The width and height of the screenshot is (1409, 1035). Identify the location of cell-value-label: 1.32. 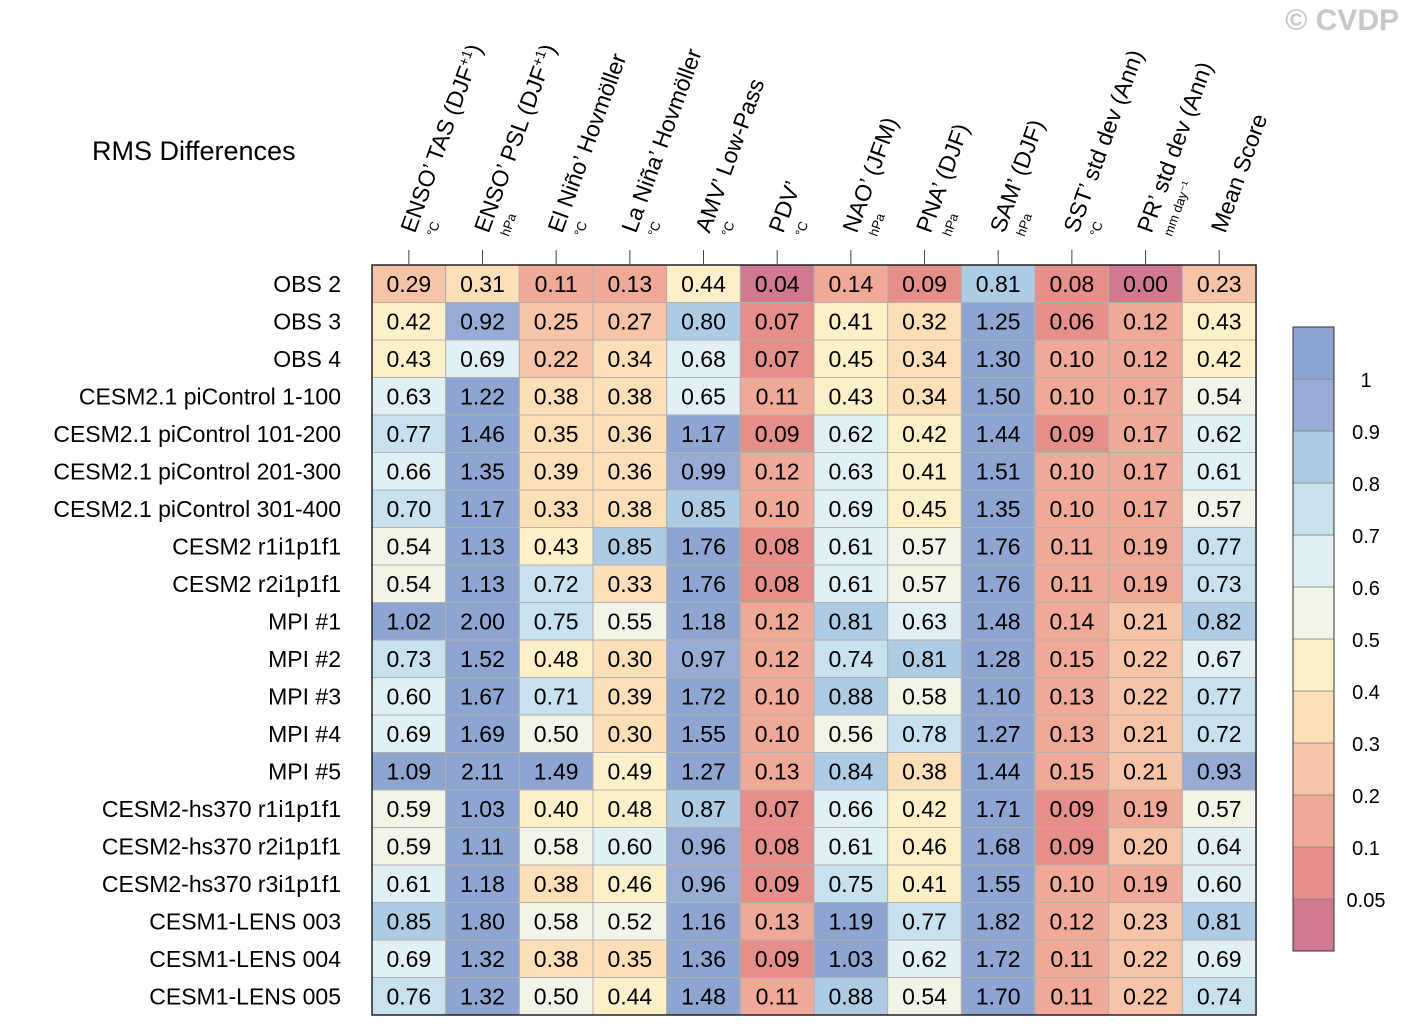
(482, 959).